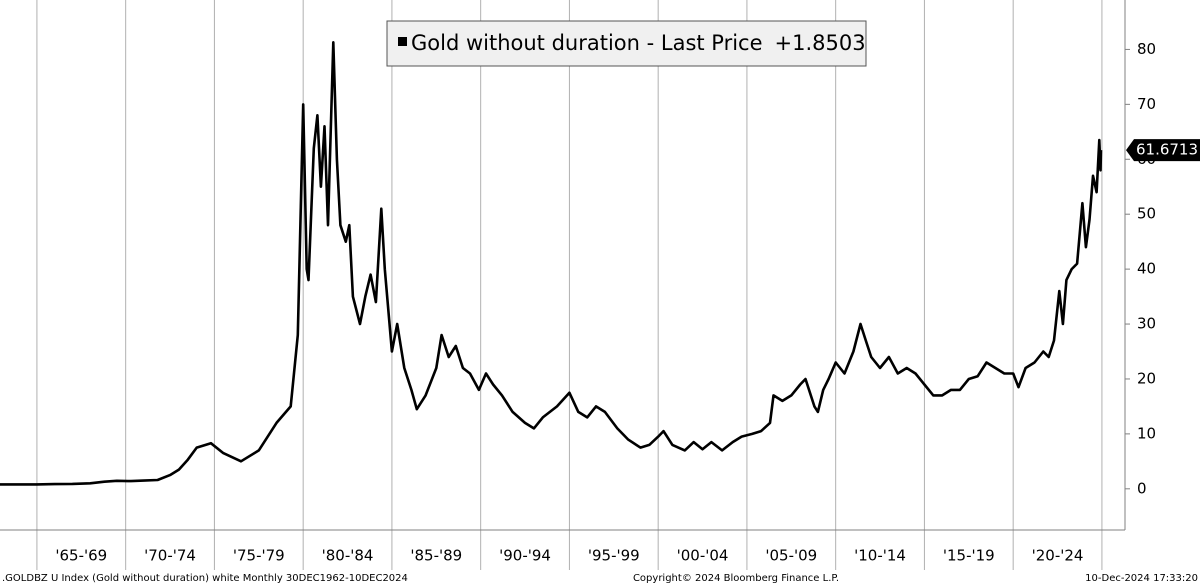 This screenshot has width=1200, height=585. Describe the element at coordinates (614, 556) in the screenshot. I see `x-band-label: '95-'99` at that location.